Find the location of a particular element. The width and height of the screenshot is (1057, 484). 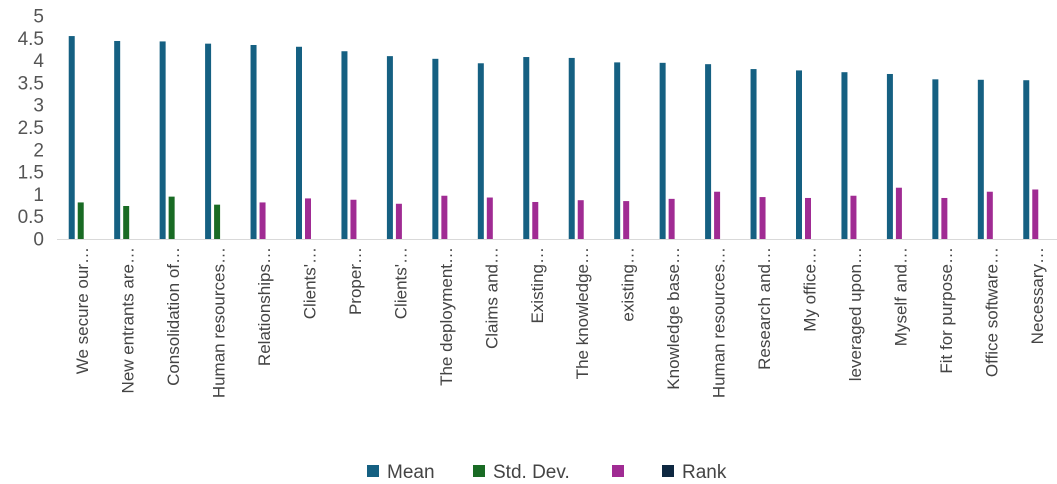

y-tick-label: 4 is located at coordinates (38, 61).